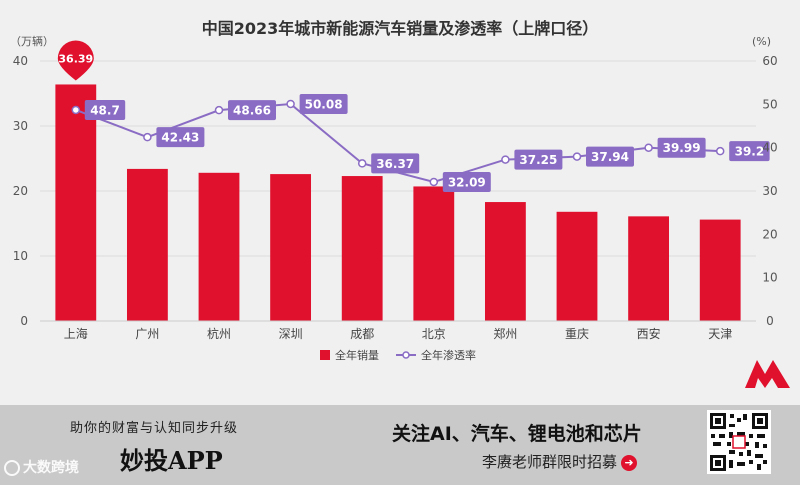 The width and height of the screenshot is (800, 485). What do you see at coordinates (20, 126) in the screenshot?
I see `left-tick-label: 30` at bounding box center [20, 126].